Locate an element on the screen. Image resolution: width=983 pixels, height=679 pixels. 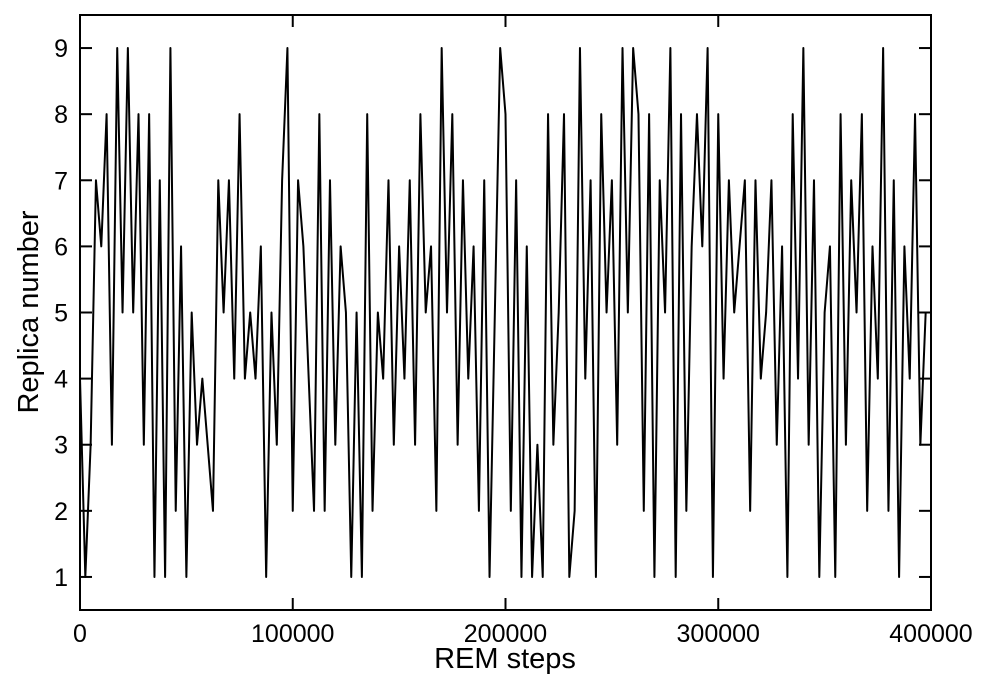
x-tick-label: 300000 is located at coordinates (718, 634).